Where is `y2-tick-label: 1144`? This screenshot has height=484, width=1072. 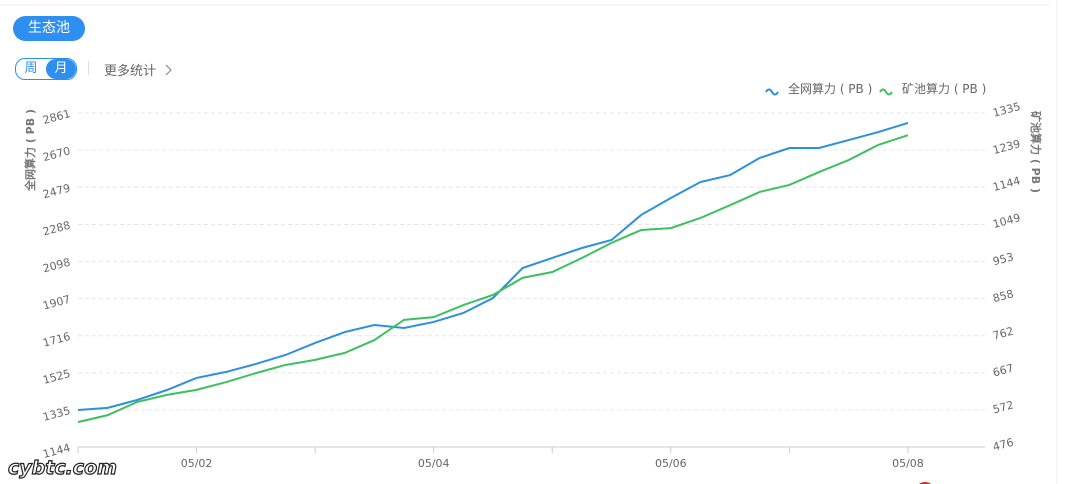 y2-tick-label: 1144 is located at coordinates (1006, 184).